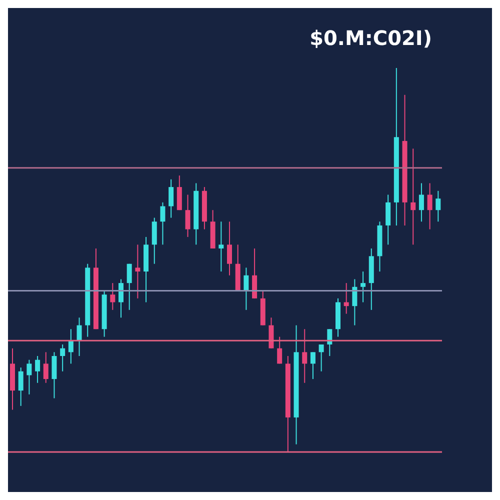 This screenshot has height=500, width=500. I want to click on chart-title: $0.M:C02I), so click(371, 38).